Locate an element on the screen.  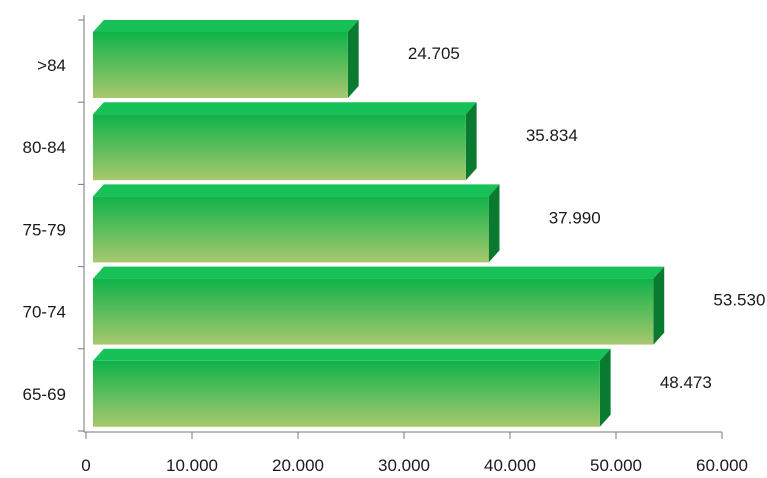
value-label: 53.530 is located at coordinates (739, 300).